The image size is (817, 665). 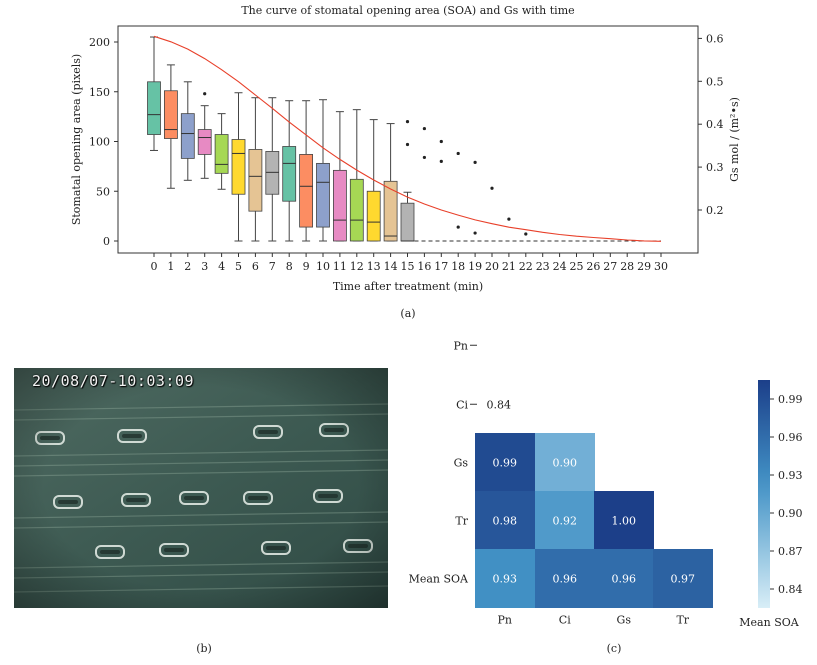 I want to click on y-tick-label: 150, so click(x=99, y=92).